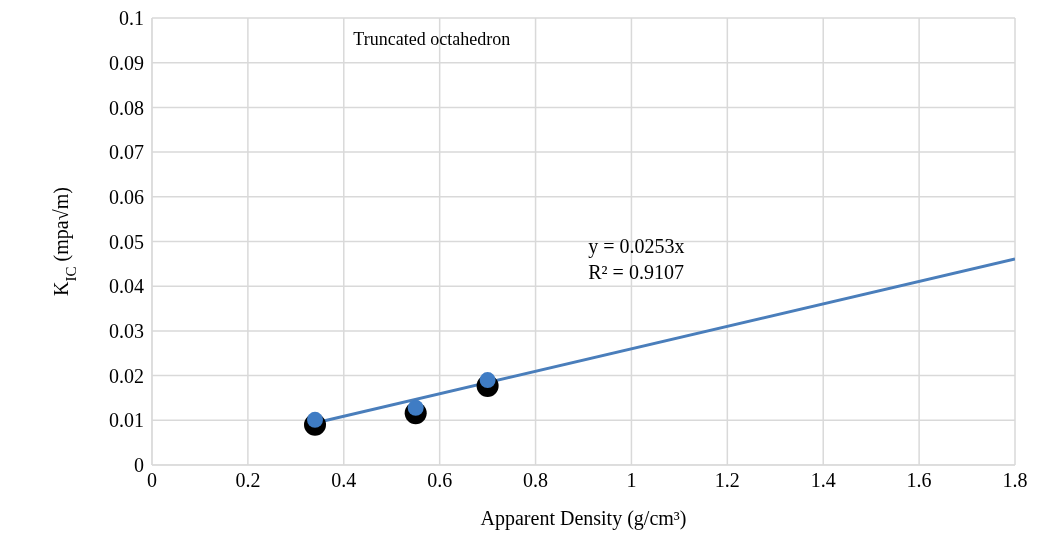 The width and height of the screenshot is (1042, 548). Describe the element at coordinates (126, 107) in the screenshot. I see `y-tick-label: 0.08` at that location.